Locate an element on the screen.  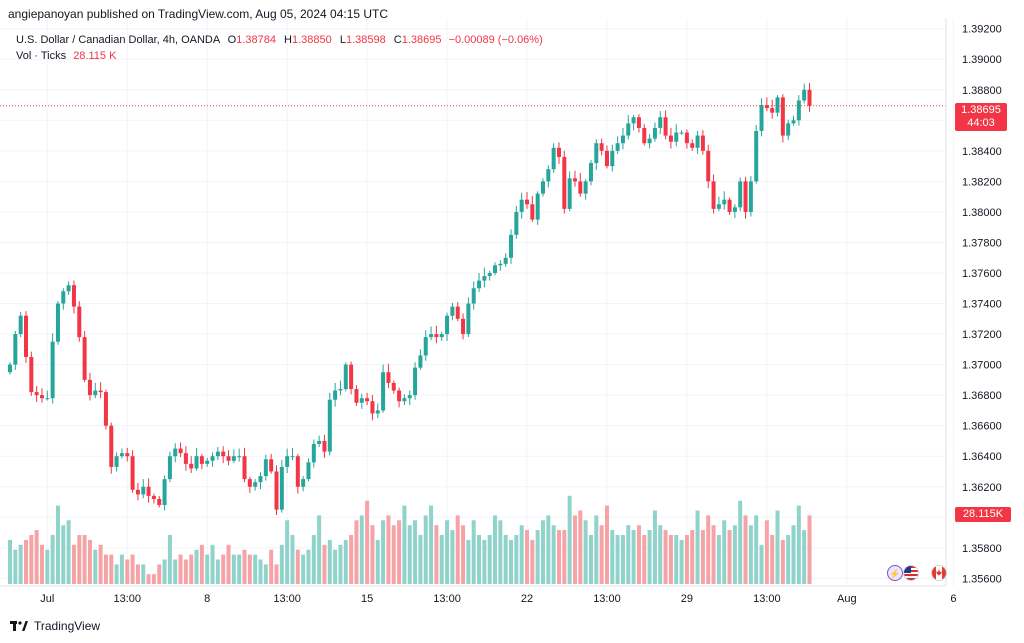
volume-label: Vol · Ticks is located at coordinates (41, 56).